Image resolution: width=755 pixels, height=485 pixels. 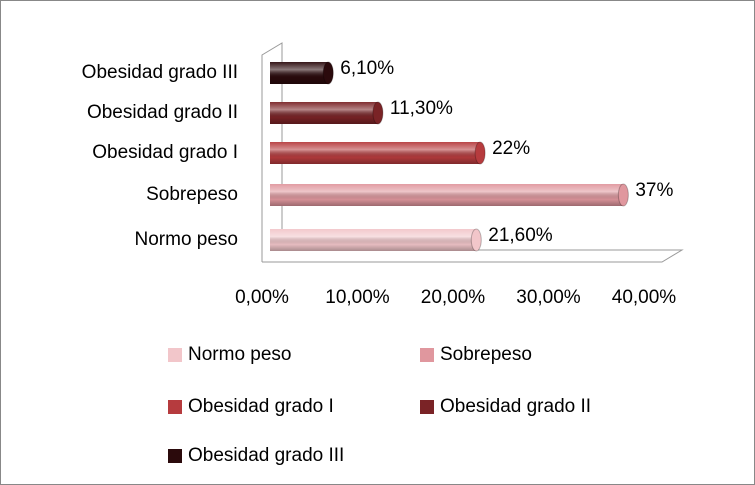 I want to click on y-tick-label: Obesidad grado I, so click(x=165, y=152).